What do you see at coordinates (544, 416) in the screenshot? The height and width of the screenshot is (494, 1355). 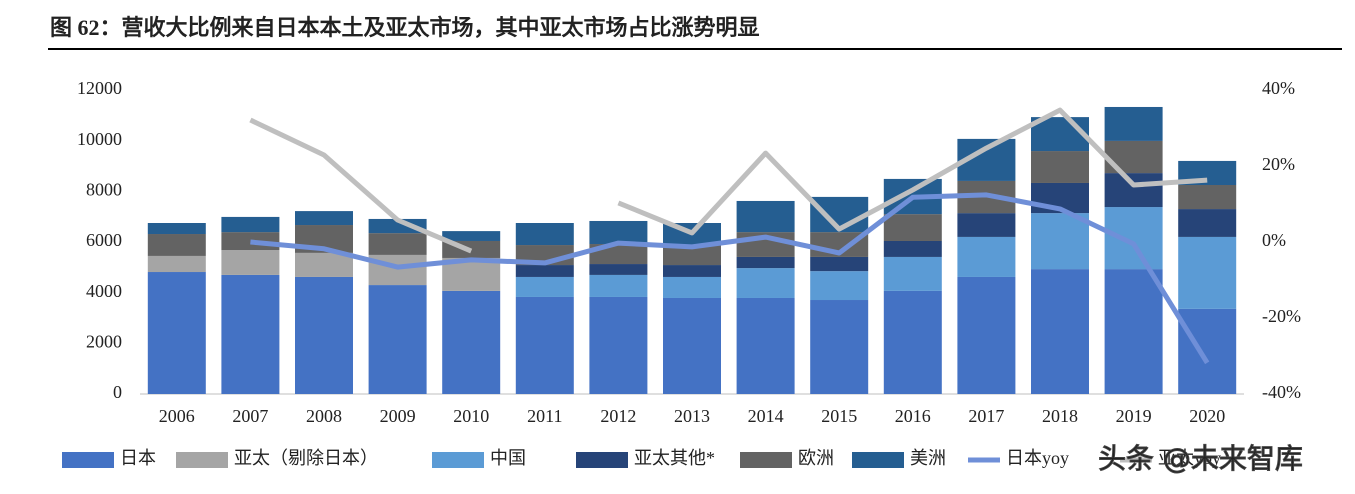 I see `x-tick-label: 2011` at bounding box center [544, 416].